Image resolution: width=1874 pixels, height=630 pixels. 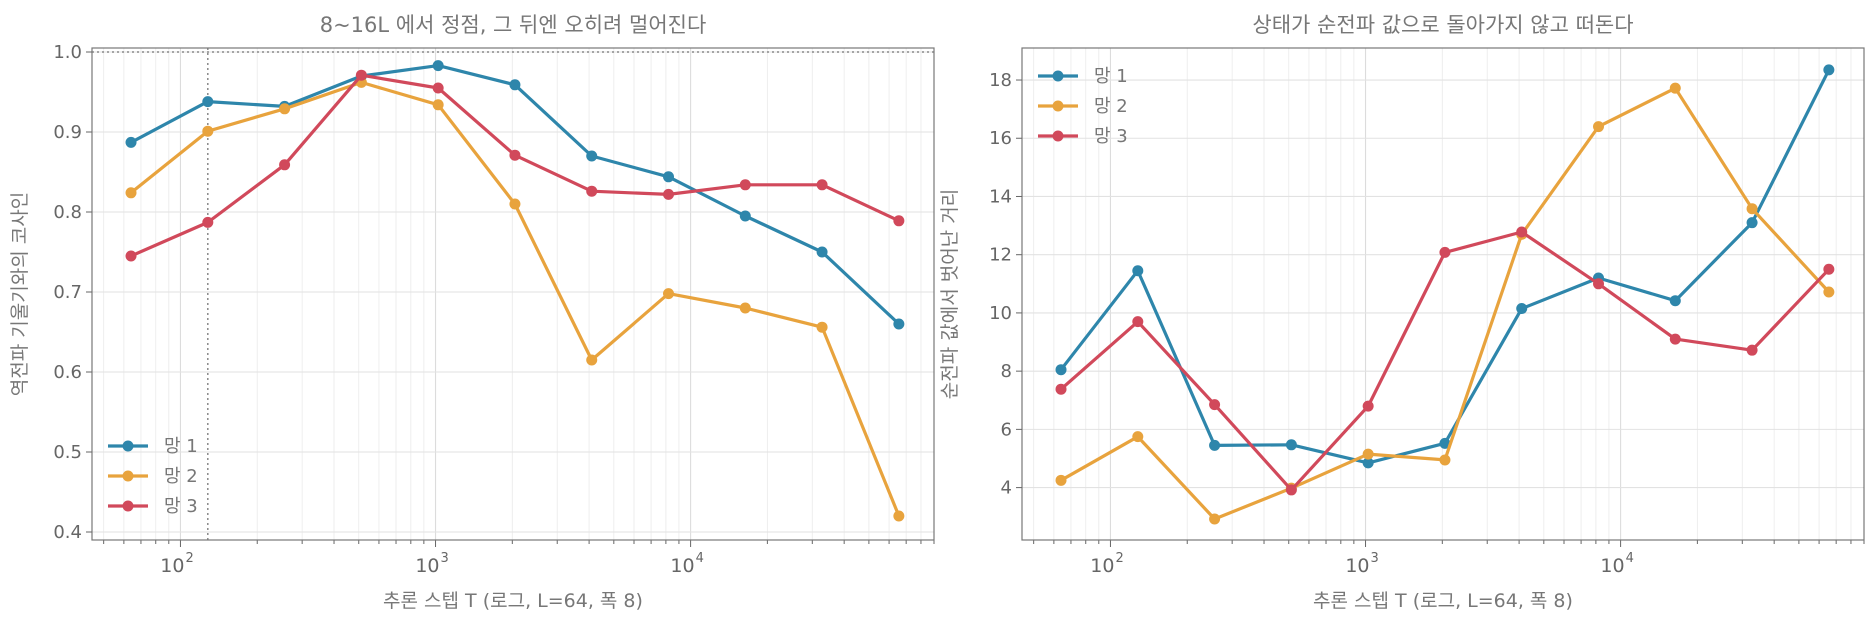 I want to click on y-tick-label: 10, so click(x=1000, y=313).